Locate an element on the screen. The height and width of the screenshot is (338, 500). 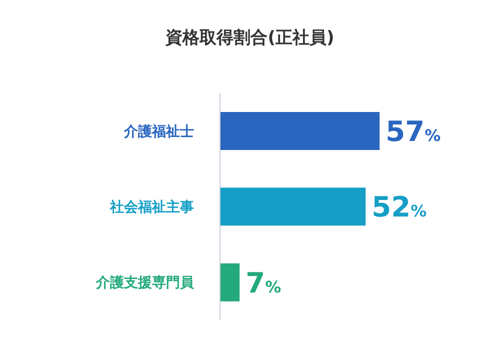
y-tick-label: 介護支援専門員 is located at coordinates (145, 283).